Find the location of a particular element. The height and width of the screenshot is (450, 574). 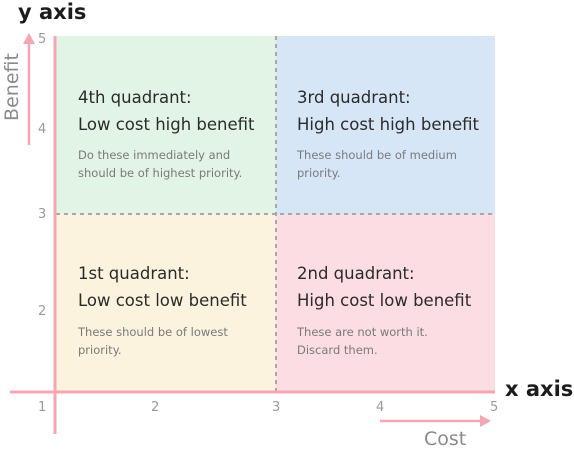

quadrant-3-title: 3rd quadrant: is located at coordinates (354, 97).